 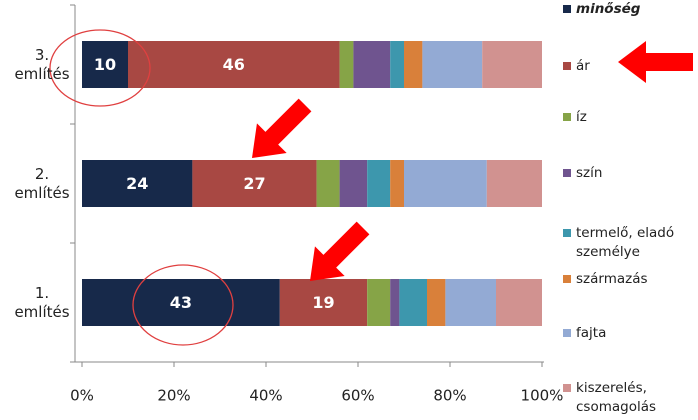 I want to click on legend-label: szín, so click(x=589, y=173).